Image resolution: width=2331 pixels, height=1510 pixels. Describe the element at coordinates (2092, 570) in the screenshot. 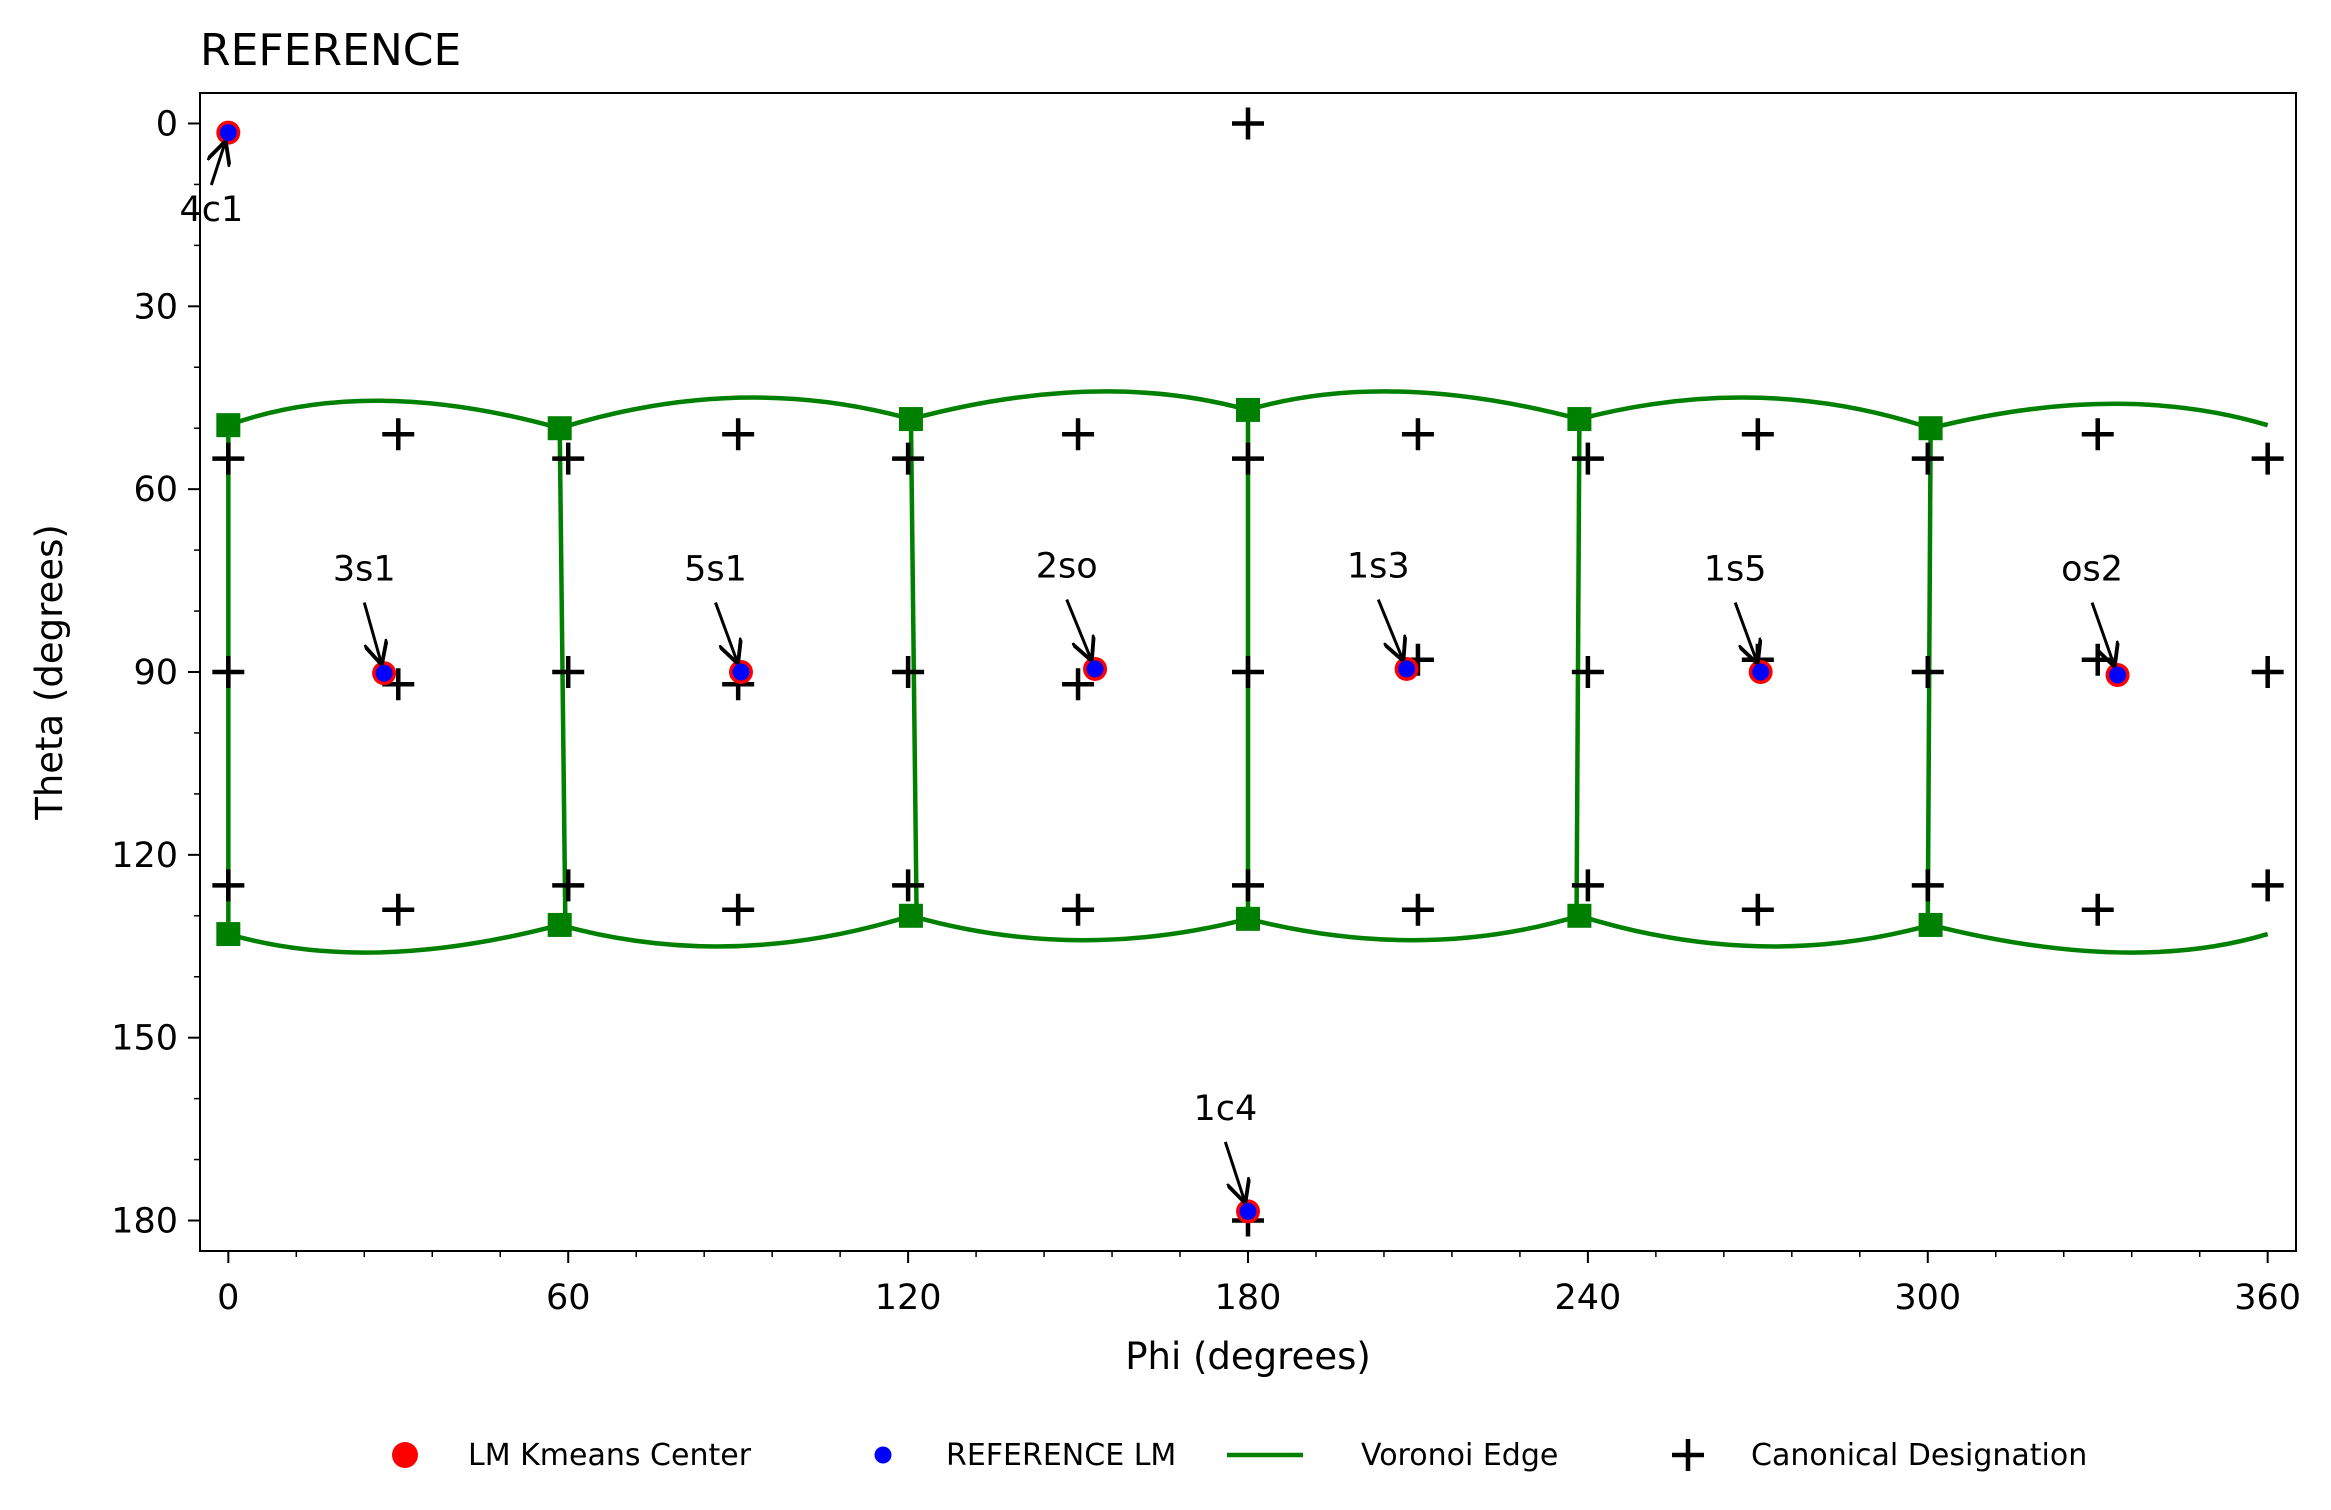

I see `annotation-label: os2` at that location.